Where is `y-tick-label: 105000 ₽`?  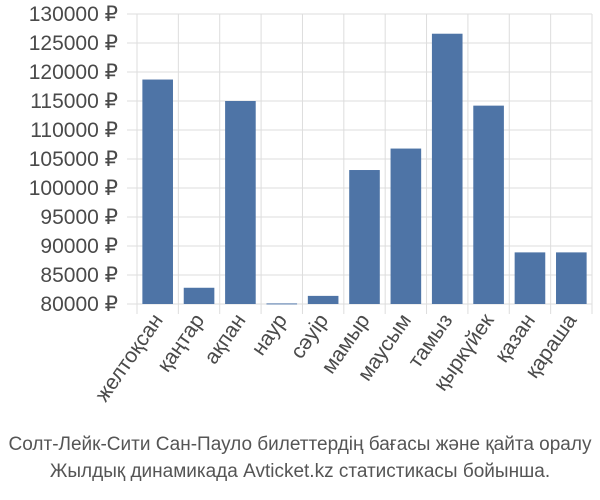
y-tick-label: 105000 ₽ is located at coordinates (73, 159).